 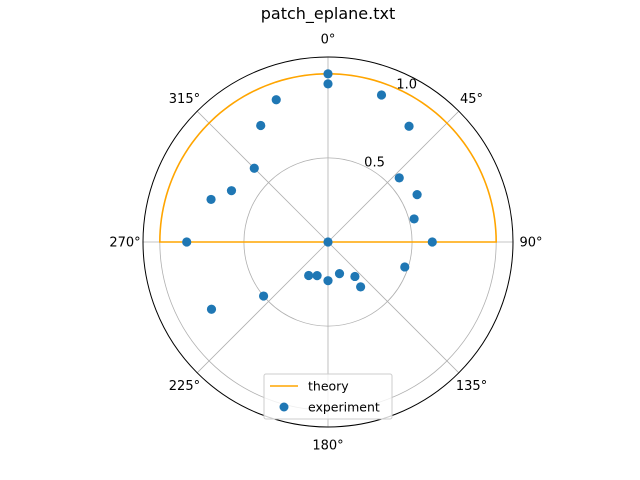 I want to click on theta-tick-90: 90°, so click(x=530, y=243).